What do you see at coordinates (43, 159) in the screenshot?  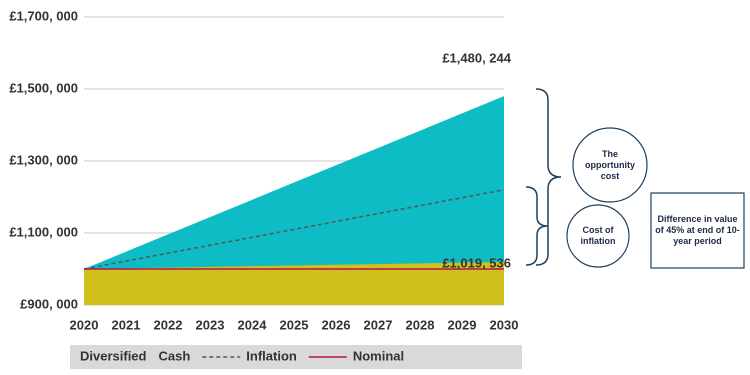 I see `y-tick-label: £1,300, 000` at bounding box center [43, 159].